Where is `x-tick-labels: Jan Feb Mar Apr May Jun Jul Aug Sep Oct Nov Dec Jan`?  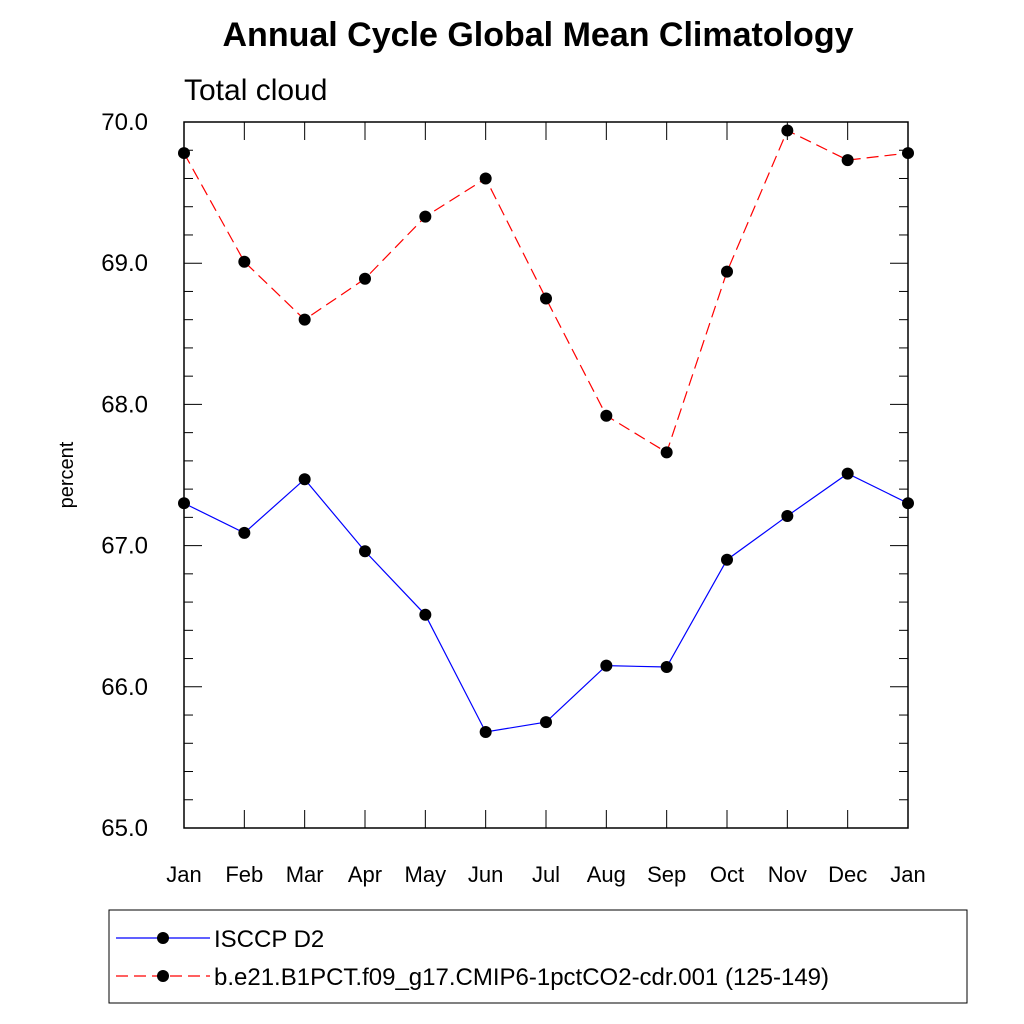 x-tick-labels: Jan Feb Mar Apr May Jun Jul Aug Sep Oct Nov Dec Jan is located at coordinates (545, 874).